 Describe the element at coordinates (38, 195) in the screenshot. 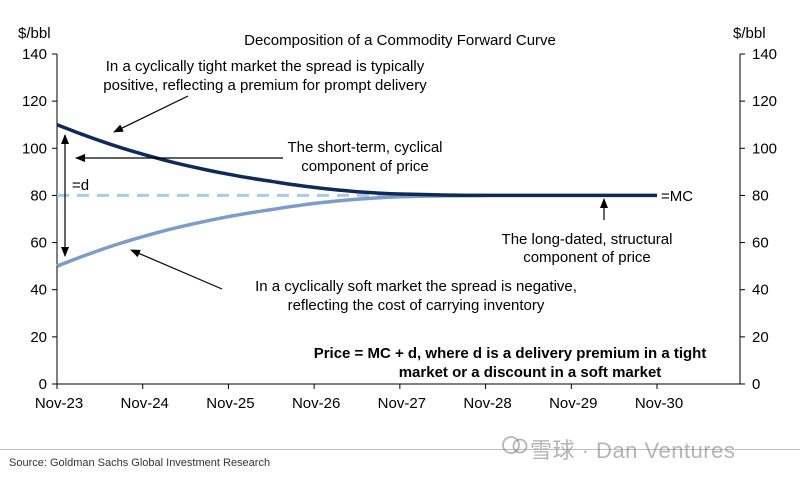

I see `y-tick-label-left: 80` at that location.